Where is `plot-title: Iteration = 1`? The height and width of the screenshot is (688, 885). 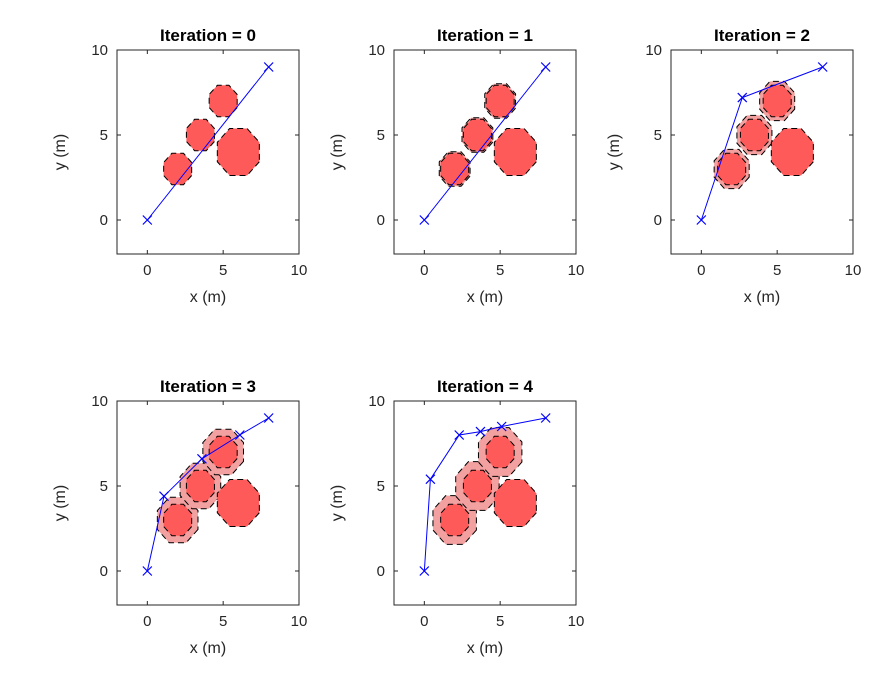 plot-title: Iteration = 1 is located at coordinates (485, 35).